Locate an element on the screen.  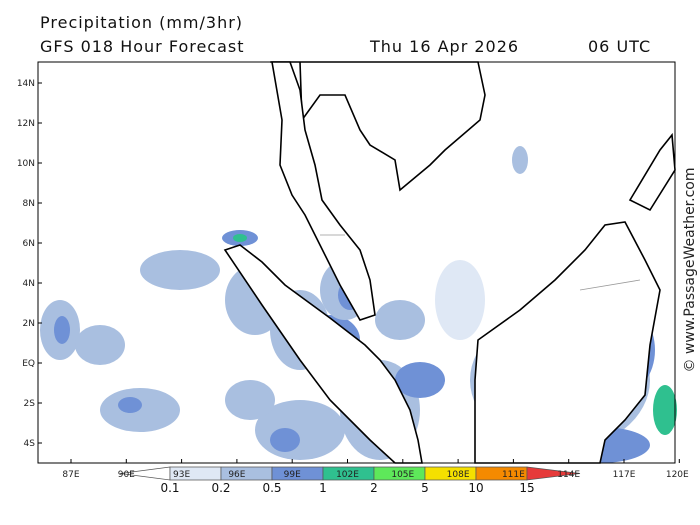
borneo is located at coordinates (567, 342).